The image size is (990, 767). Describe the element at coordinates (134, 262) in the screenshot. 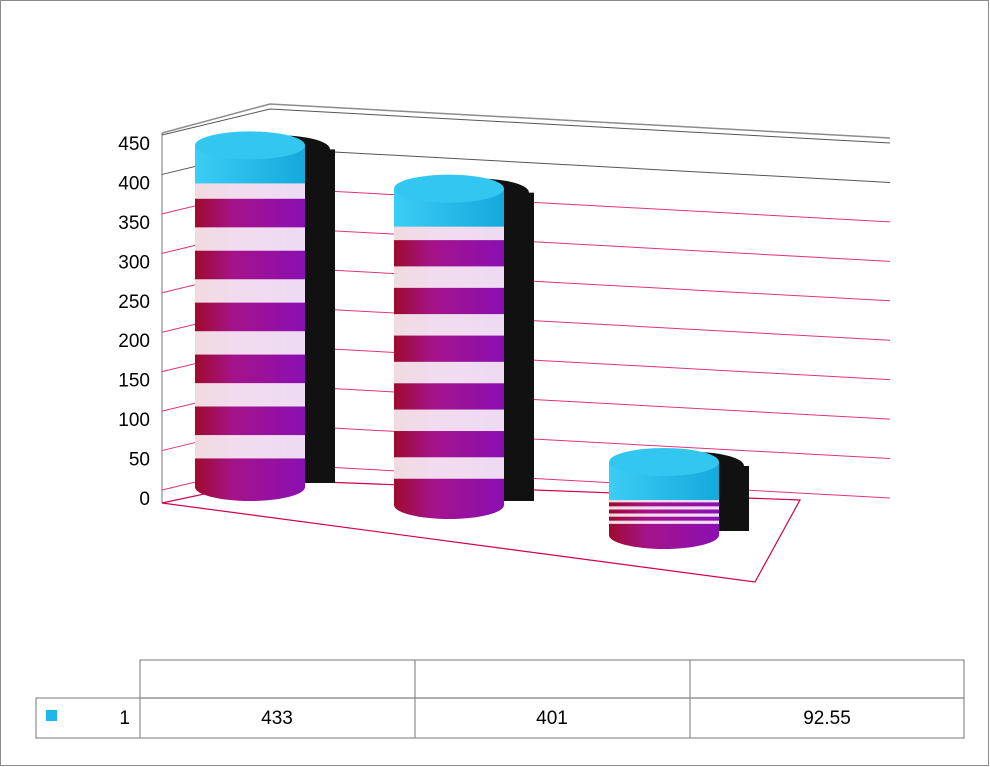

I see `y-tick-label: 300` at that location.